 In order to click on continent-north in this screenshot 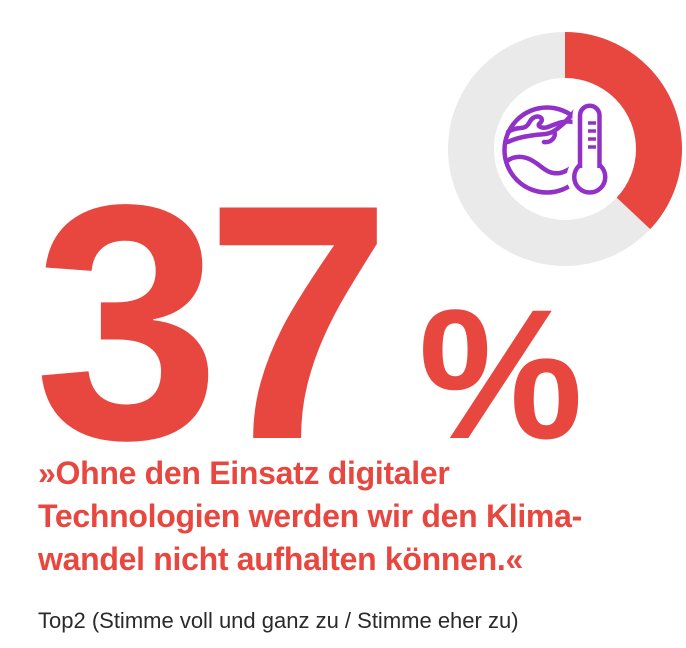, I will do `click(540, 124)`.